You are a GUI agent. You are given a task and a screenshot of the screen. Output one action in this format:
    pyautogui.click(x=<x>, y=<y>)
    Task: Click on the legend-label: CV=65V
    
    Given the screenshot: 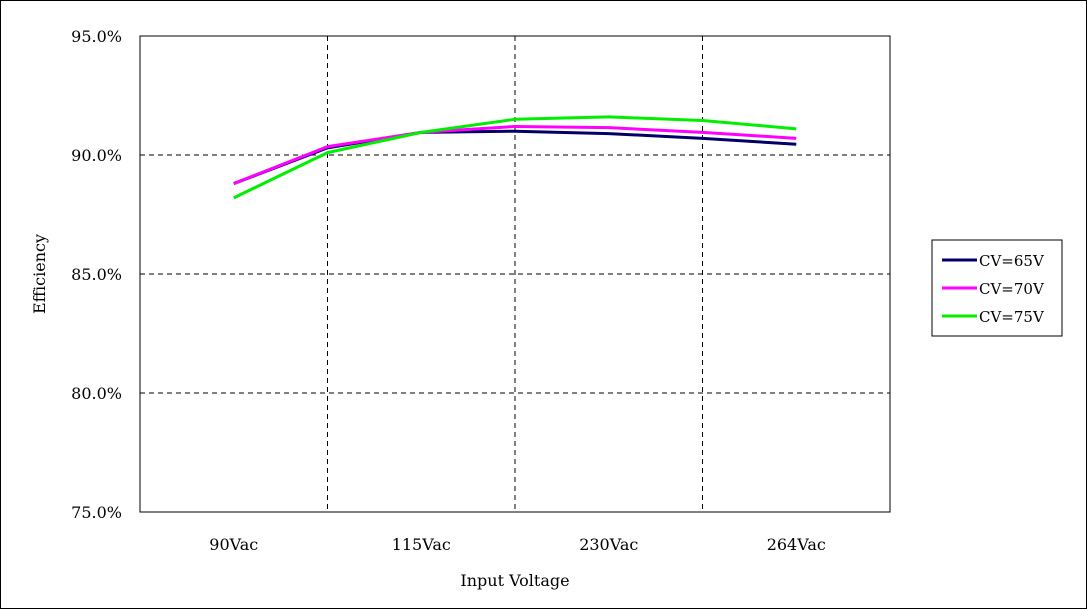 What is the action you would take?
    pyautogui.click(x=1012, y=261)
    